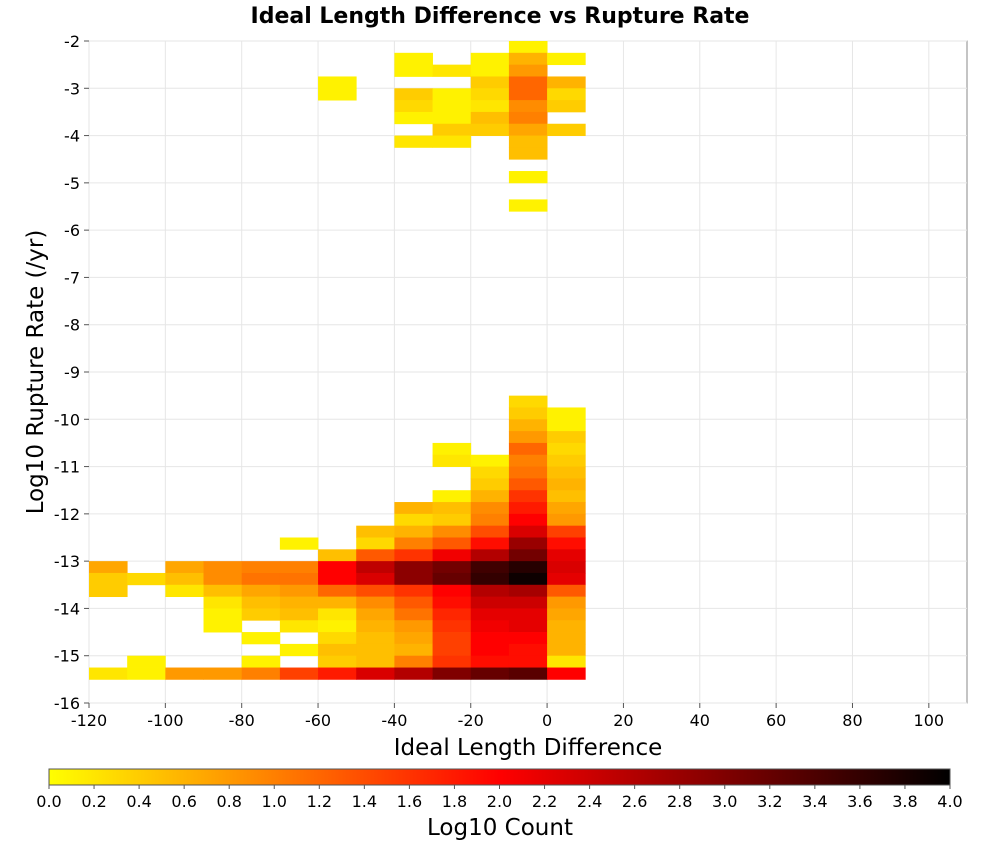  Describe the element at coordinates (138, 801) in the screenshot. I see `colorbar-tick-label: 0.4` at that location.